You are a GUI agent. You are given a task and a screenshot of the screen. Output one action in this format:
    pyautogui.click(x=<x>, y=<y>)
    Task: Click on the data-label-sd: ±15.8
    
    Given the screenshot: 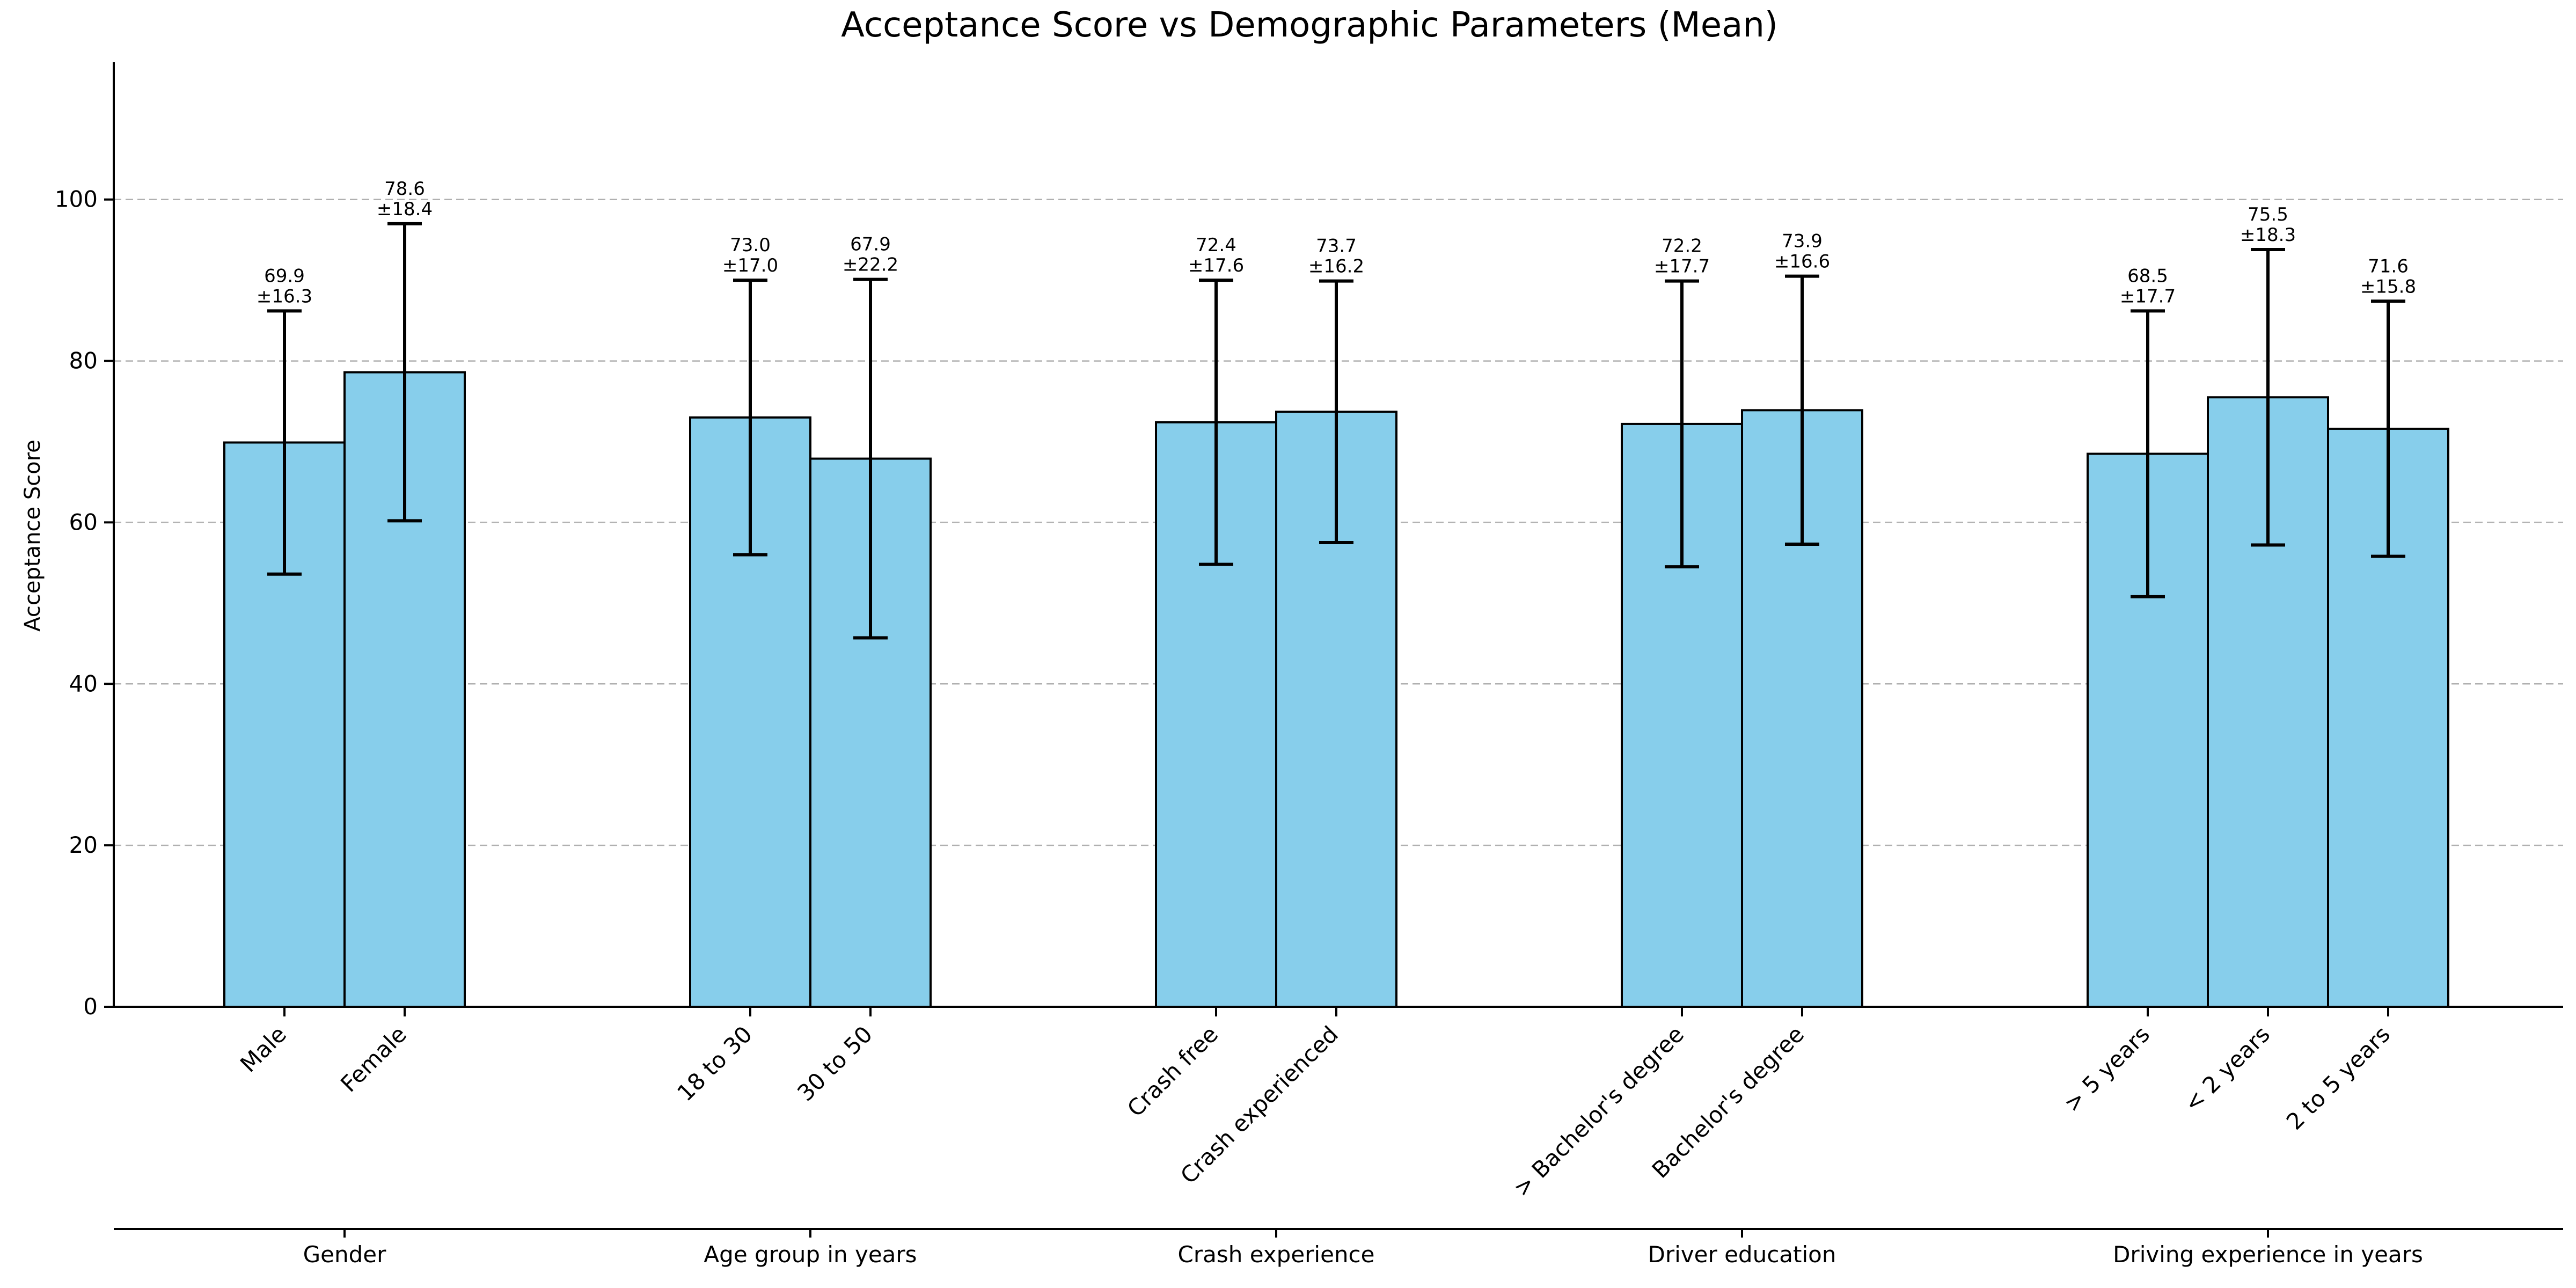 What is the action you would take?
    pyautogui.click(x=2388, y=286)
    